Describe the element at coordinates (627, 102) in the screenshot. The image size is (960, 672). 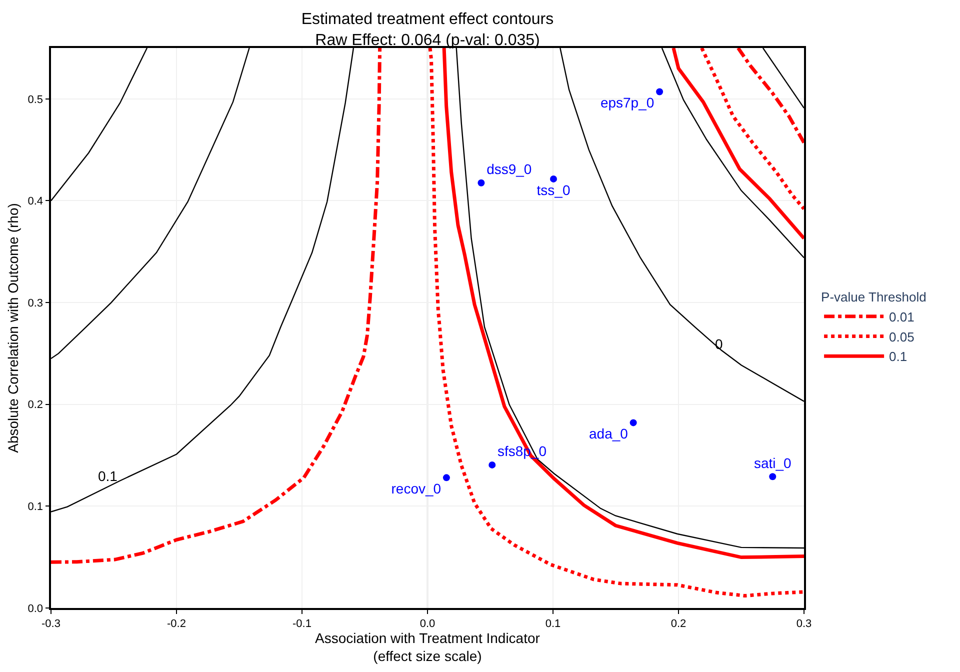
I see `data-label: eps7p_0` at that location.